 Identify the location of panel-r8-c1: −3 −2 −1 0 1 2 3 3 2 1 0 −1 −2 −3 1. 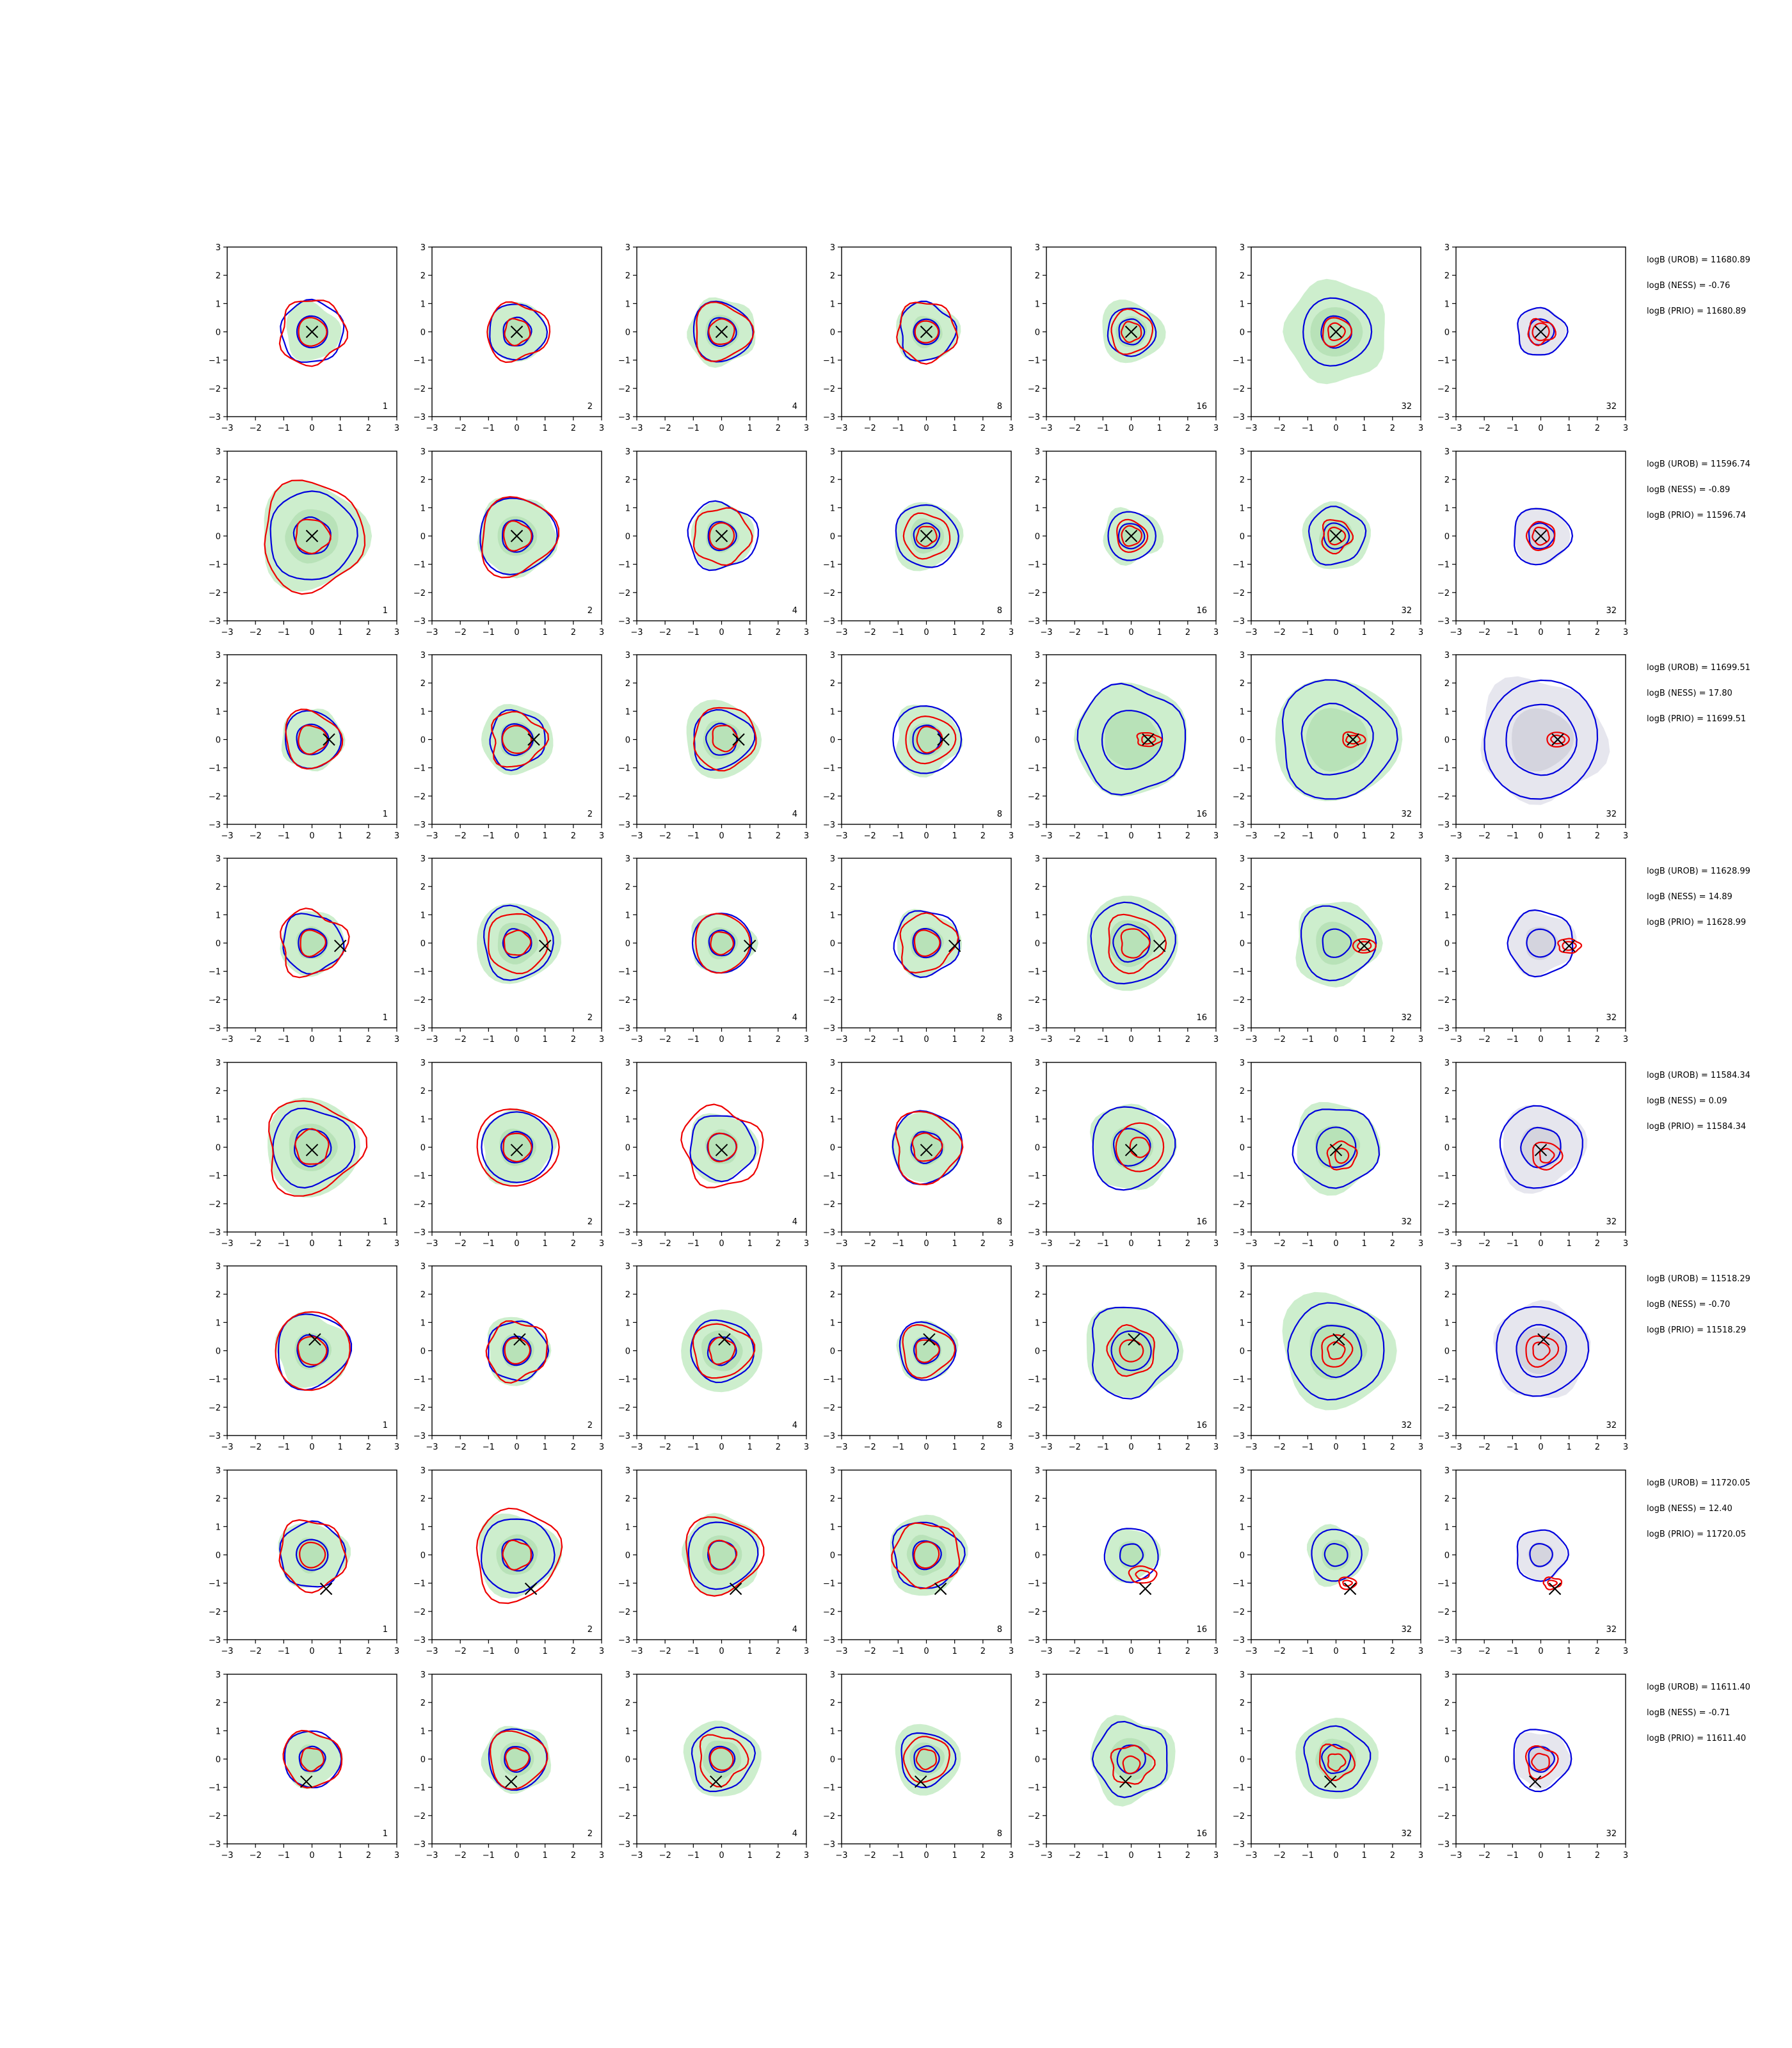
(304, 1765).